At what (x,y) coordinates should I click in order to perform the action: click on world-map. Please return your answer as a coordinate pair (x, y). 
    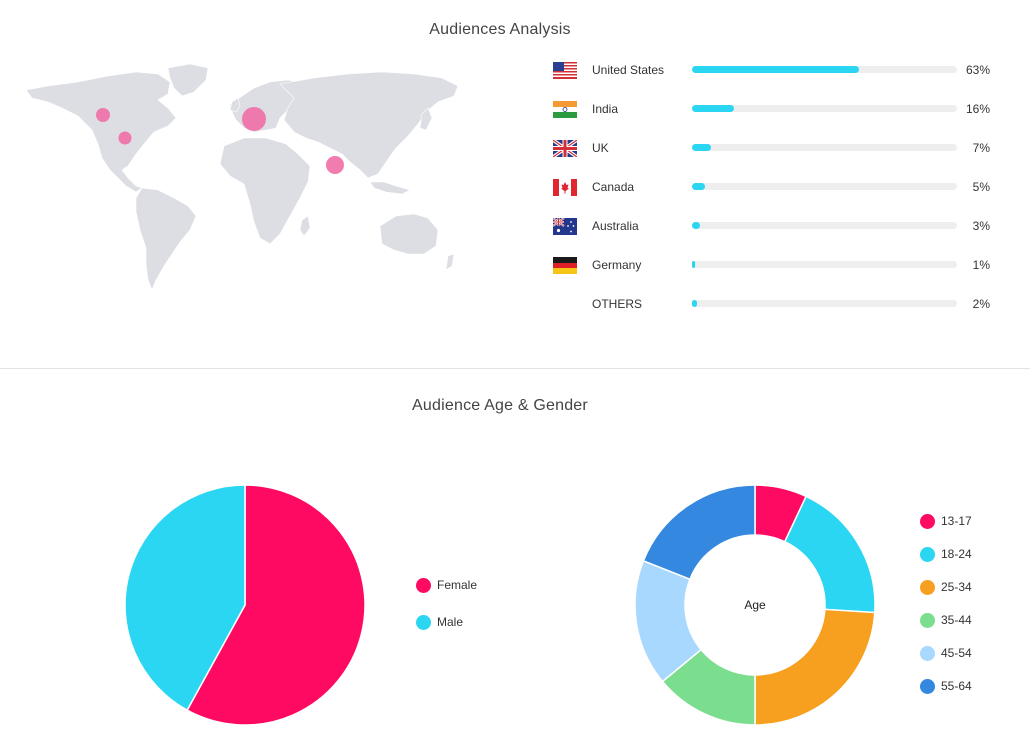
    Looking at the image, I should click on (242, 177).